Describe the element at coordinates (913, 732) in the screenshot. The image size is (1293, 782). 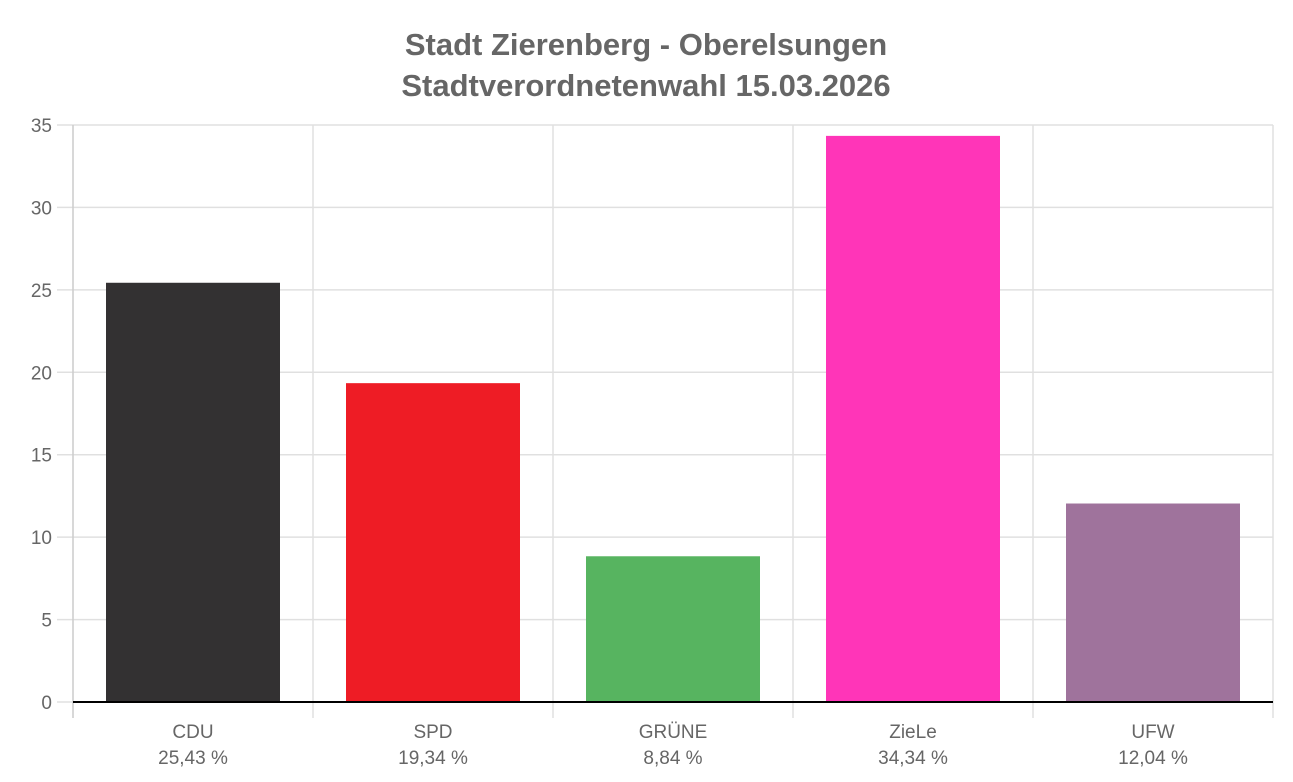
I see `x-category-label: ZieLe` at that location.